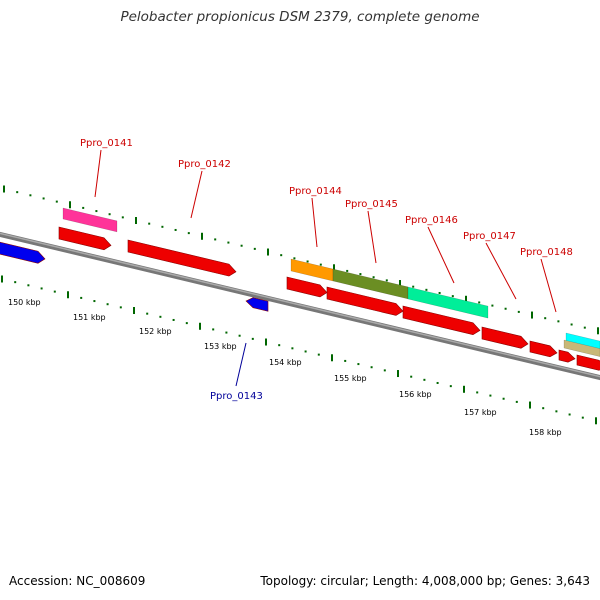 The height and width of the screenshot is (600, 600). Describe the element at coordinates (89, 317) in the screenshot. I see `scale-label-151: 151 kbp` at that location.